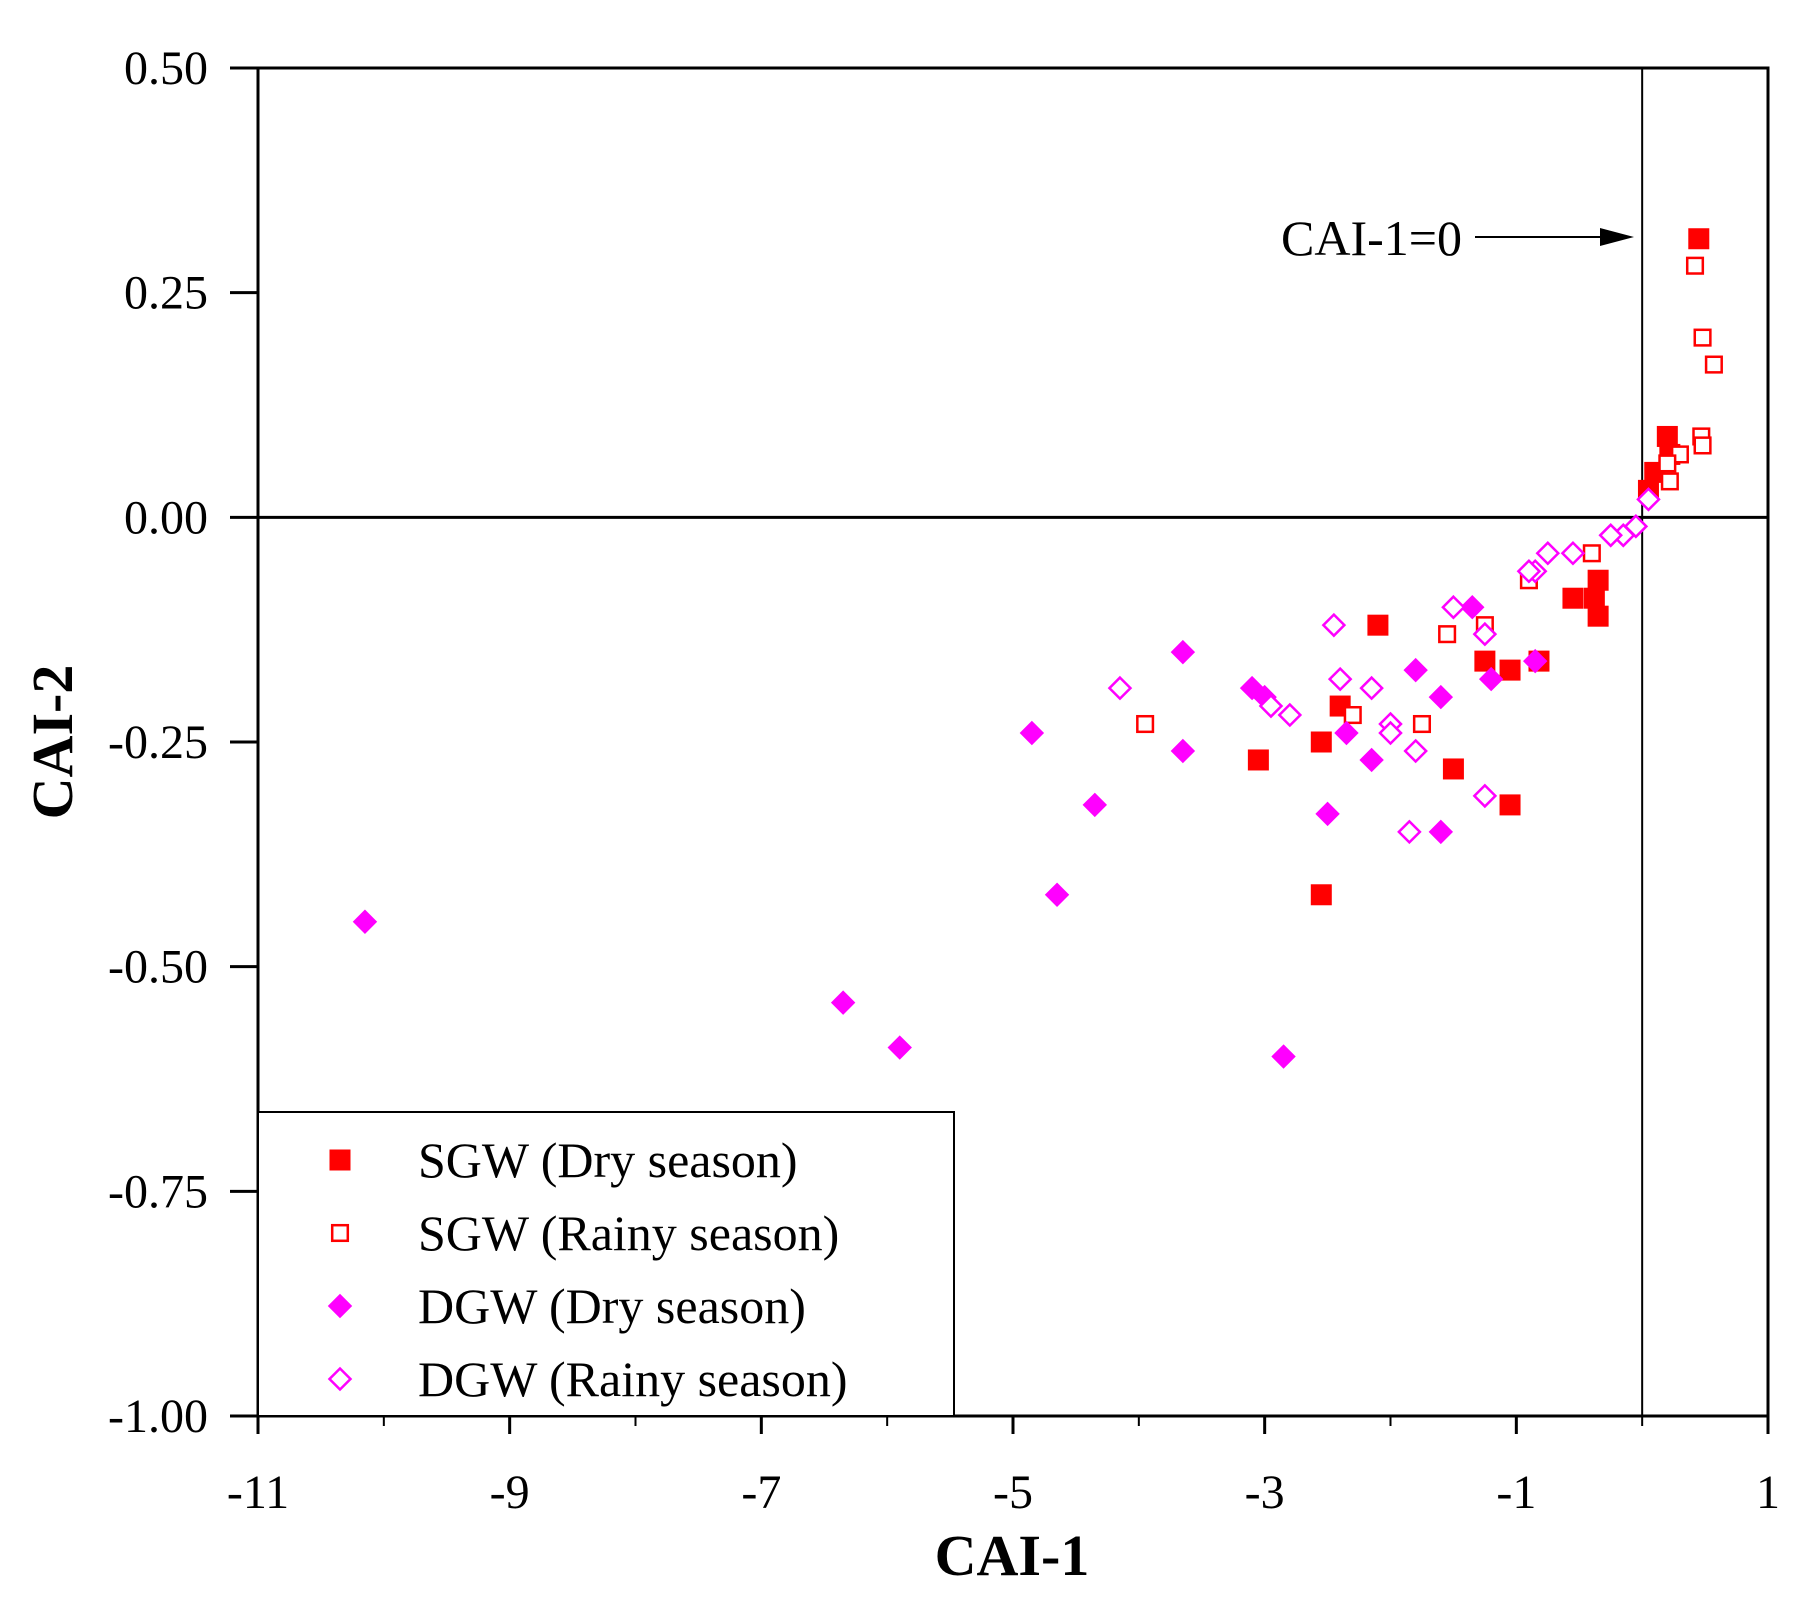  I want to click on x-tick-label: -5, so click(1013, 1492).